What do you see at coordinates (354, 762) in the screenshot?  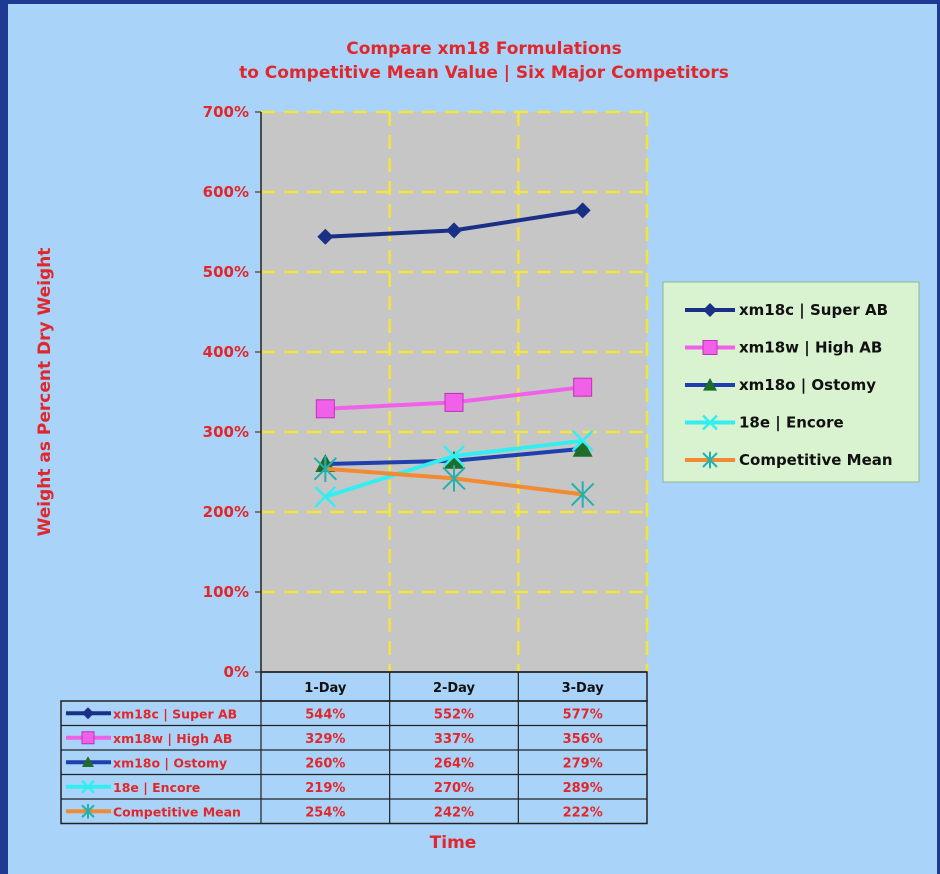 I see `table-body-border` at bounding box center [354, 762].